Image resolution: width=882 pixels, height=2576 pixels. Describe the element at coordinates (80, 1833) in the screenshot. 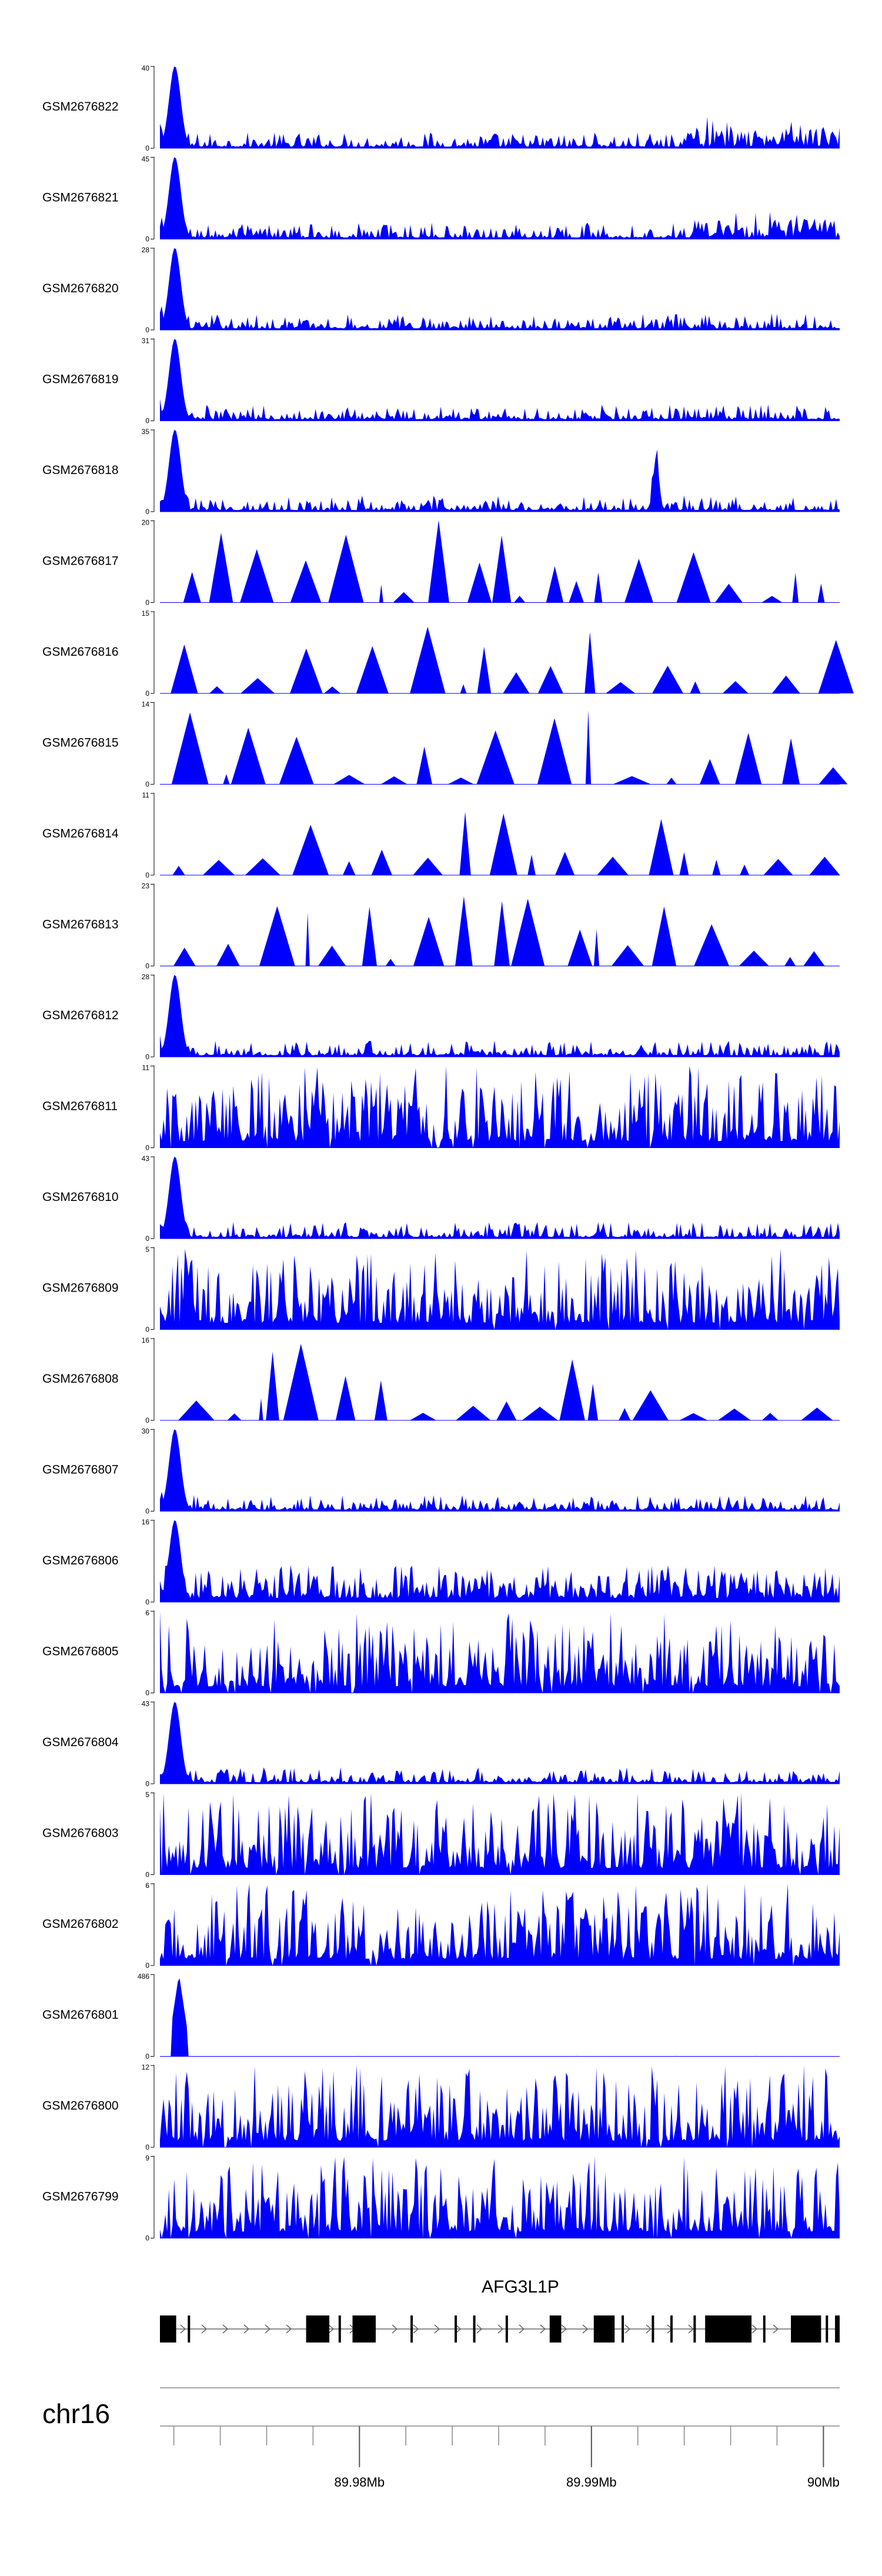

I see `track-label: GSM2676803` at that location.